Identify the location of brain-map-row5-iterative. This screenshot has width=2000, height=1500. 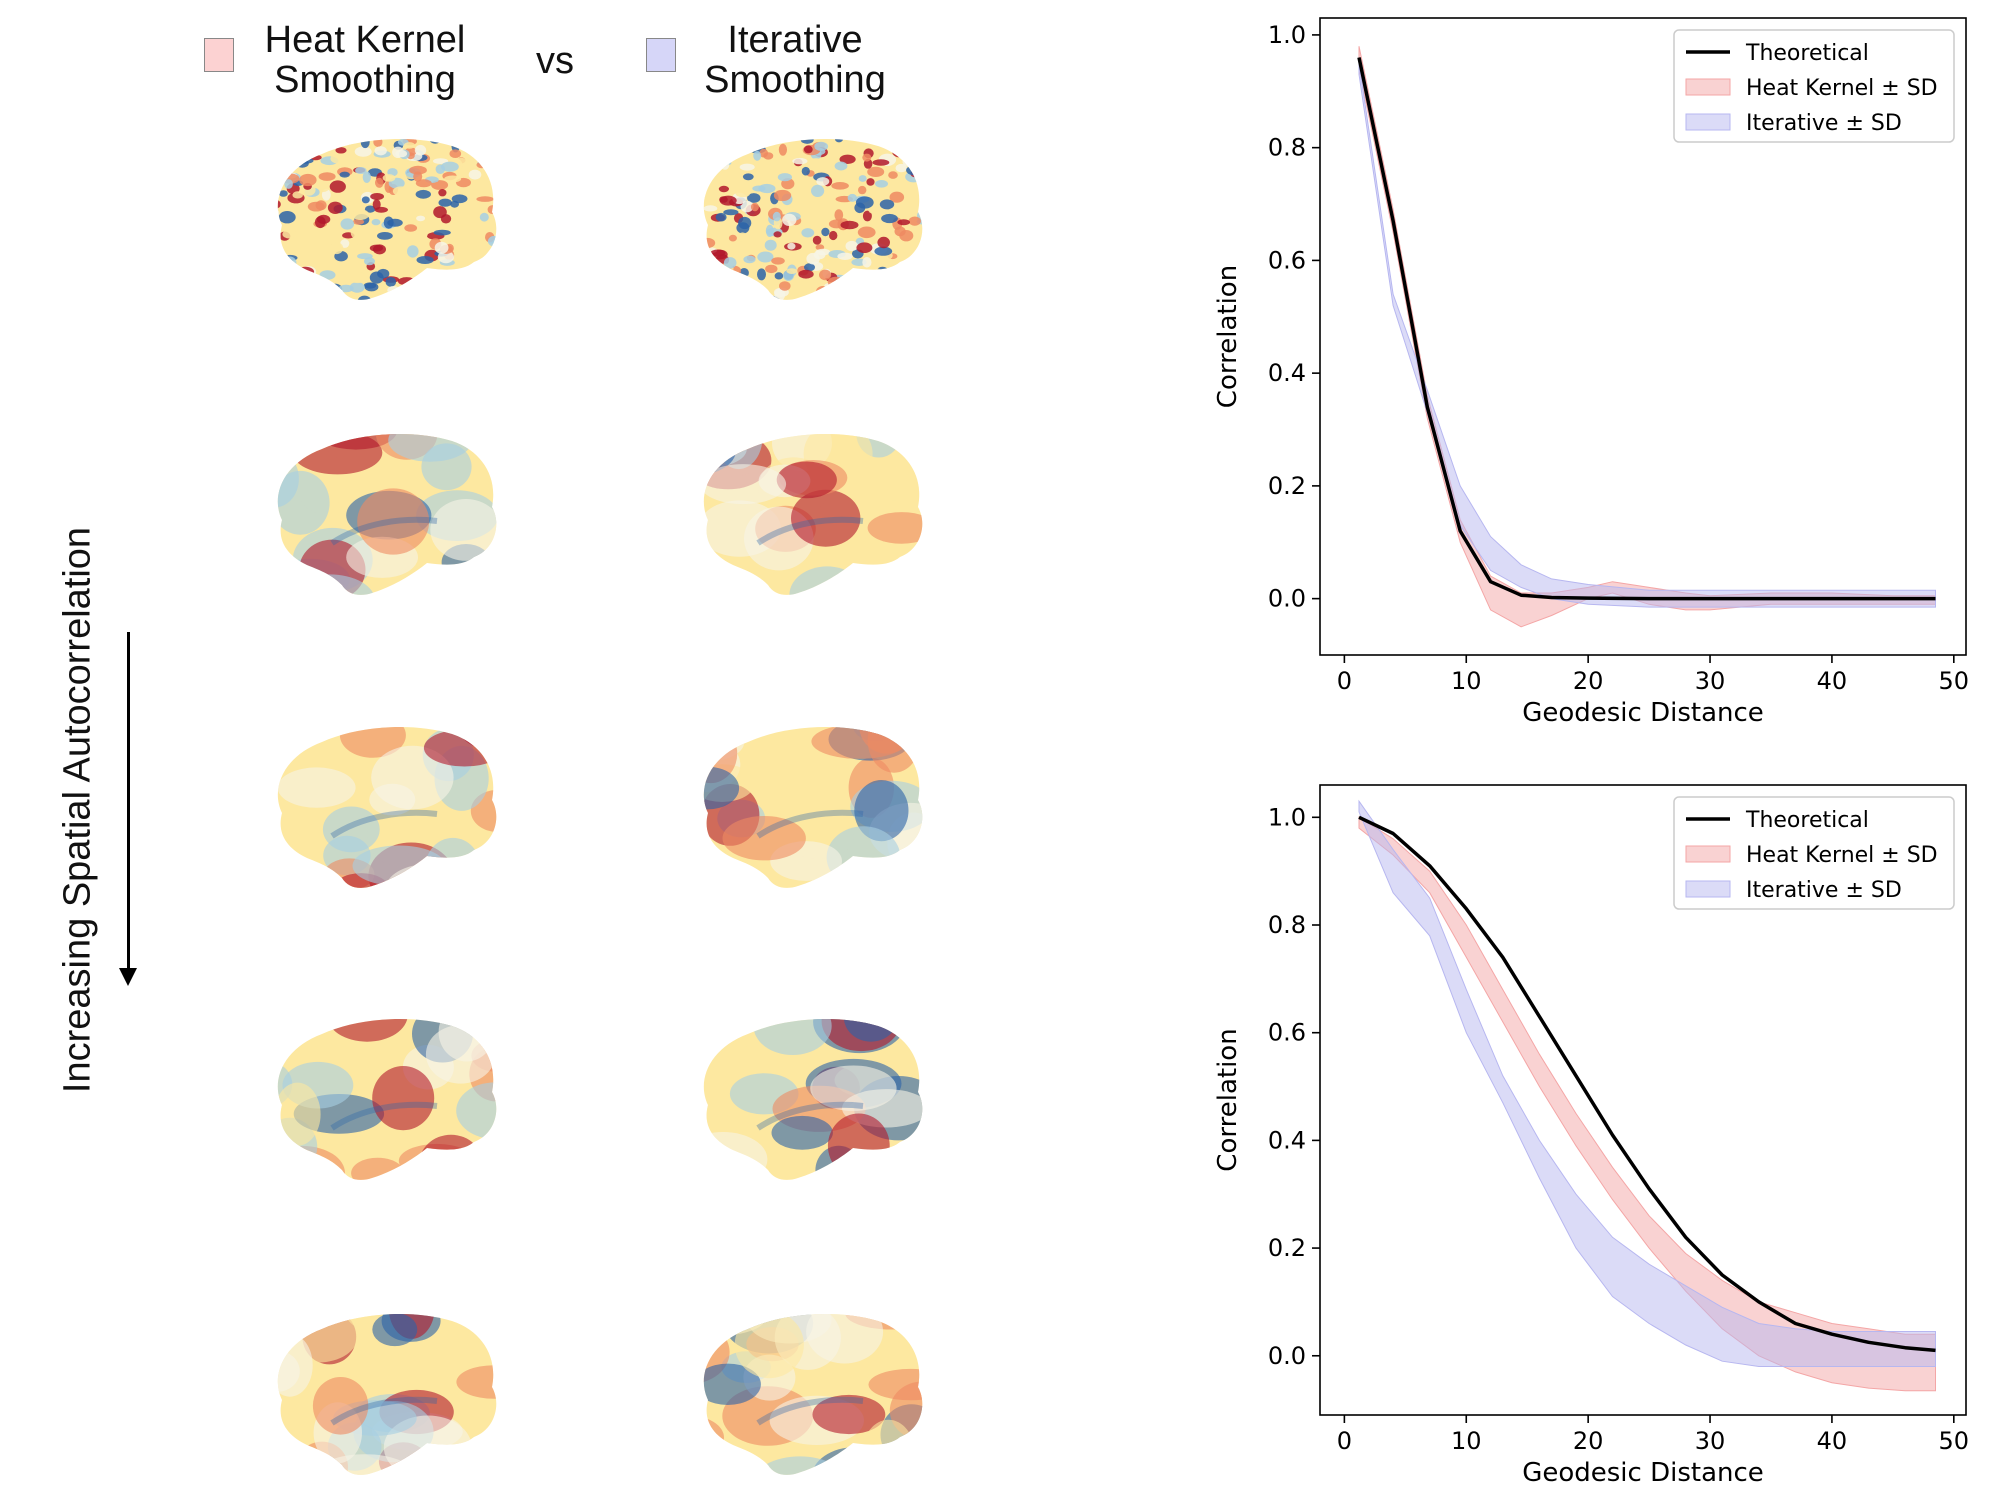
(813, 1394).